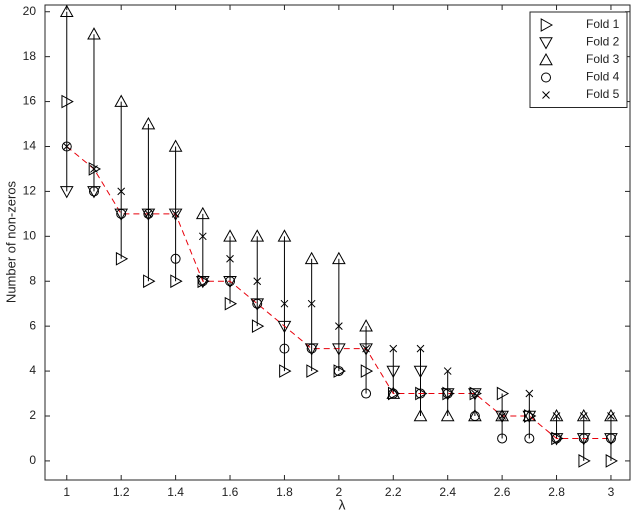  What do you see at coordinates (556, 492) in the screenshot?
I see `x-tick-label: 2.8` at bounding box center [556, 492].